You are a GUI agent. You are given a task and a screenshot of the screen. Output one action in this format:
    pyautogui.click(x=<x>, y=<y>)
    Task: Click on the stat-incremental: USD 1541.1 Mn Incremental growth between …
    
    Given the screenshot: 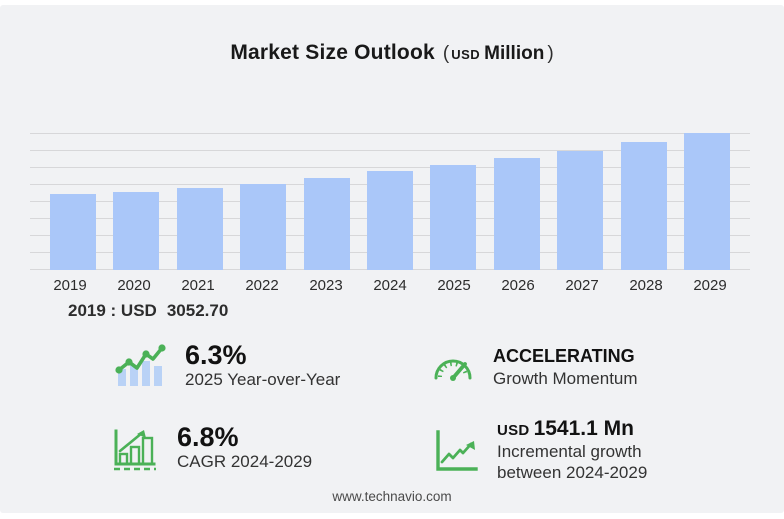 What is the action you would take?
    pyautogui.click(x=538, y=450)
    